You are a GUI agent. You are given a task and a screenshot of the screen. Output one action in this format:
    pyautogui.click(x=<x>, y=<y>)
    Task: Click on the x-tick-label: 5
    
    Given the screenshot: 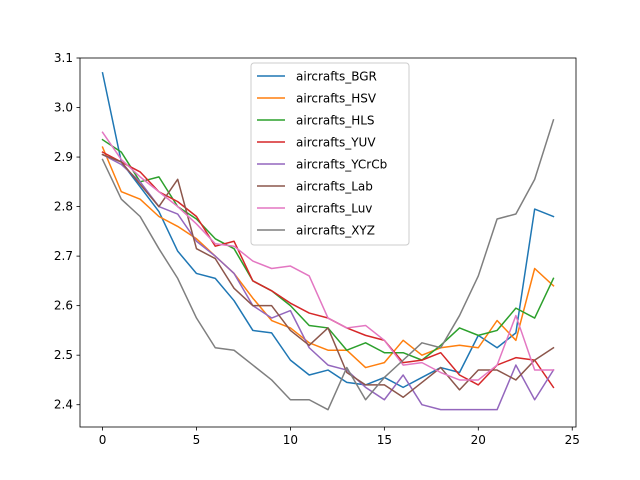 What is the action you would take?
    pyautogui.click(x=197, y=440)
    